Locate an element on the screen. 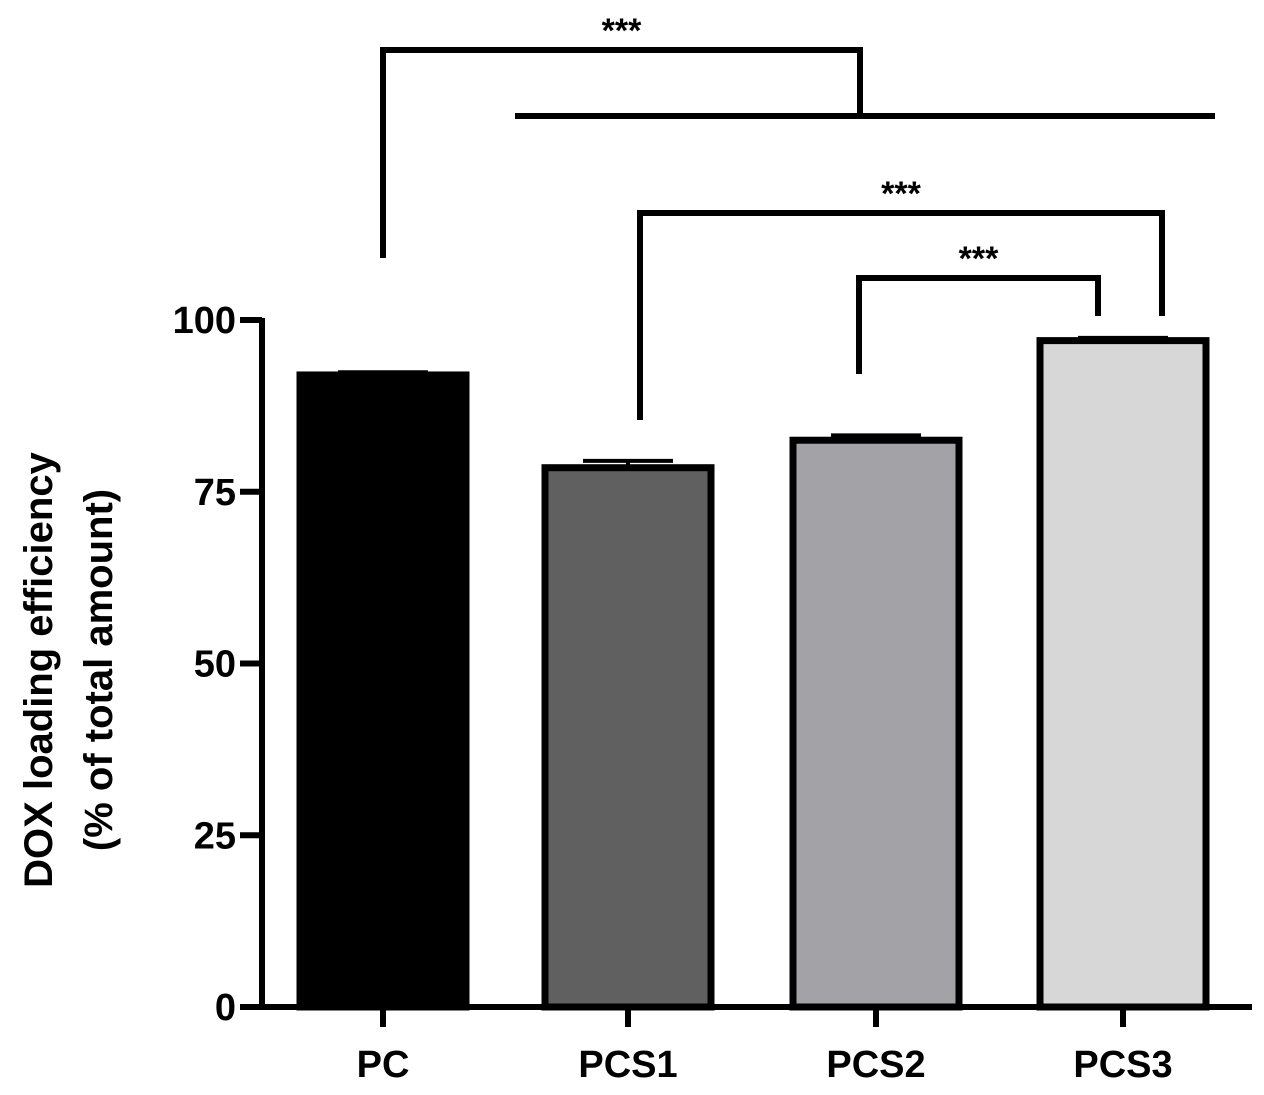  significance-bracket-pc is located at coordinates (621, 152).